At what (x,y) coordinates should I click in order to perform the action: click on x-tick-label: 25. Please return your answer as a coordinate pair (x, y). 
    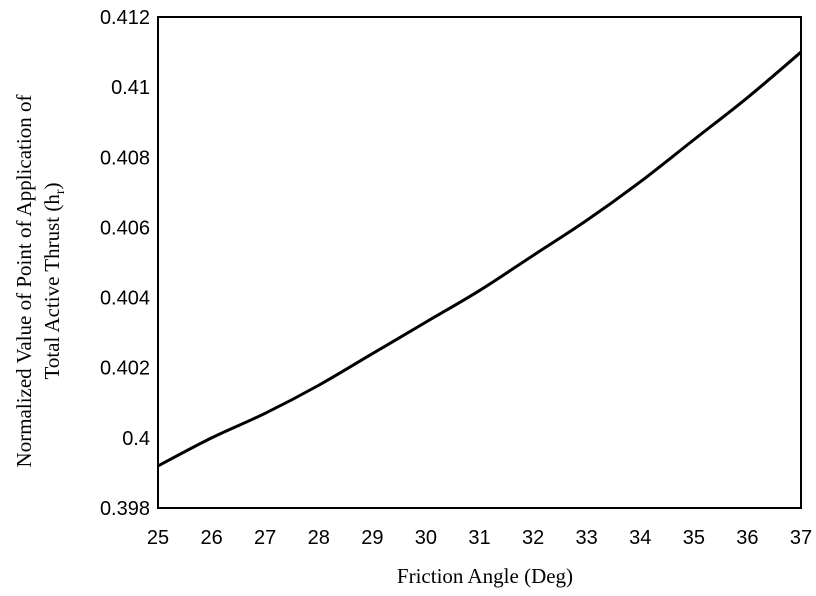
    Looking at the image, I should click on (158, 538).